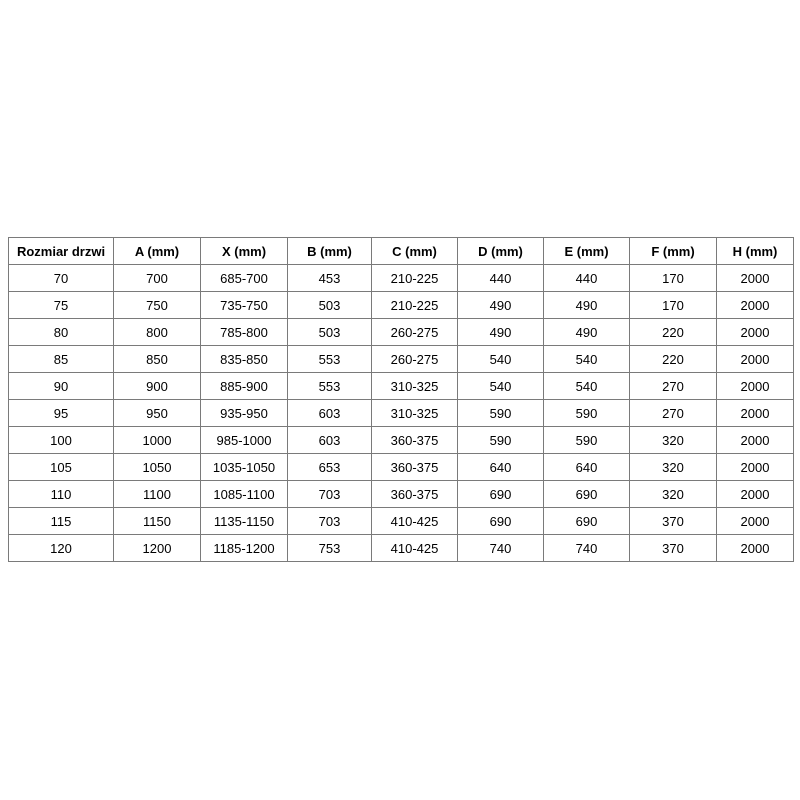 This screenshot has width=800, height=800. Describe the element at coordinates (329, 467) in the screenshot. I see `table-cell: 653` at that location.